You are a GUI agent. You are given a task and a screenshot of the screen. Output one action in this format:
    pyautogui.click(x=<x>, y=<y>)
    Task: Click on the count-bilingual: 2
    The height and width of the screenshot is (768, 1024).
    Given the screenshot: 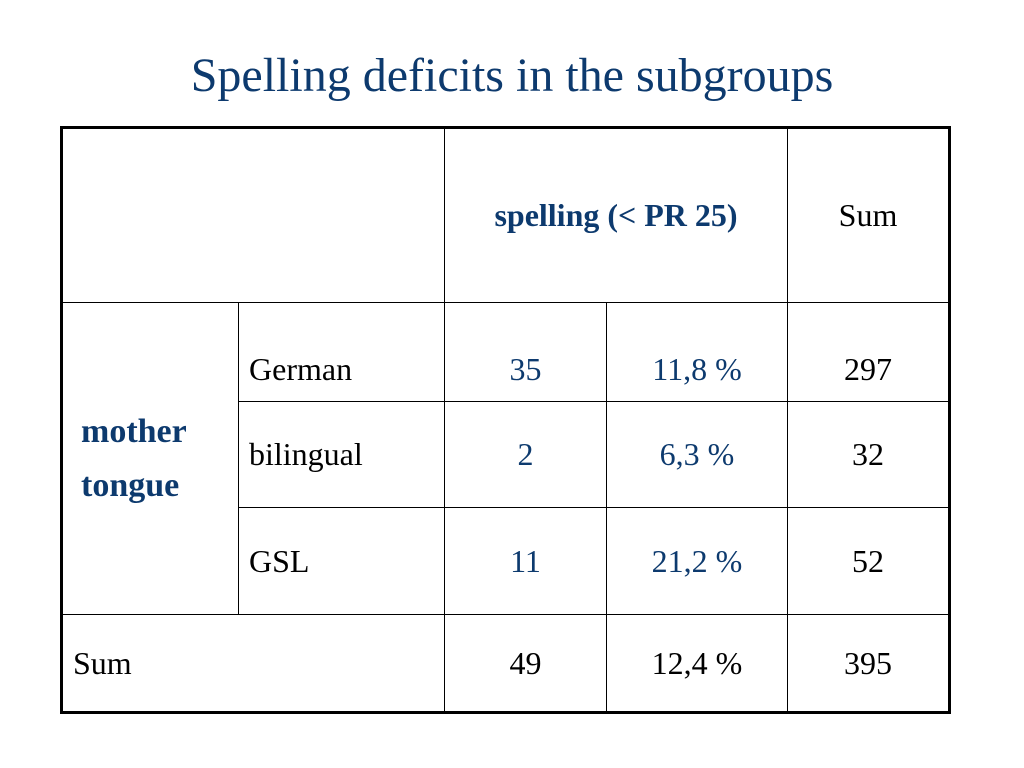 What is the action you would take?
    pyautogui.click(x=525, y=454)
    